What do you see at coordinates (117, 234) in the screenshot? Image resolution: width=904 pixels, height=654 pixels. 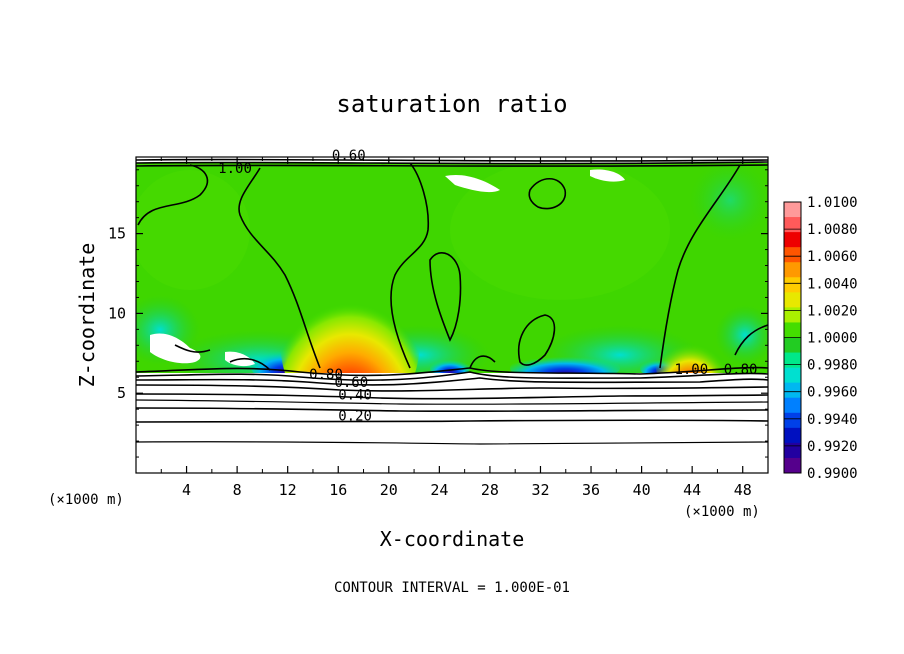 I see `y-tick-label: 15` at bounding box center [117, 234].